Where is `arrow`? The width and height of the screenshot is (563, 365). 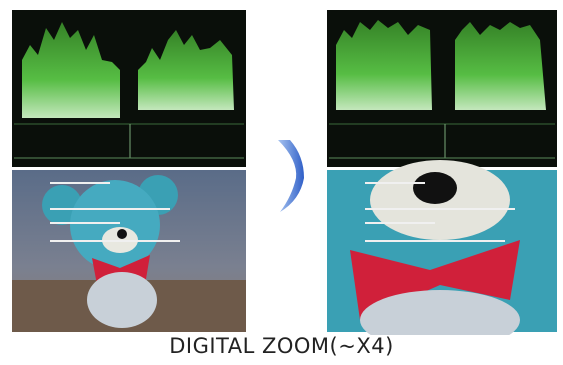
arrow is located at coordinates (291, 176).